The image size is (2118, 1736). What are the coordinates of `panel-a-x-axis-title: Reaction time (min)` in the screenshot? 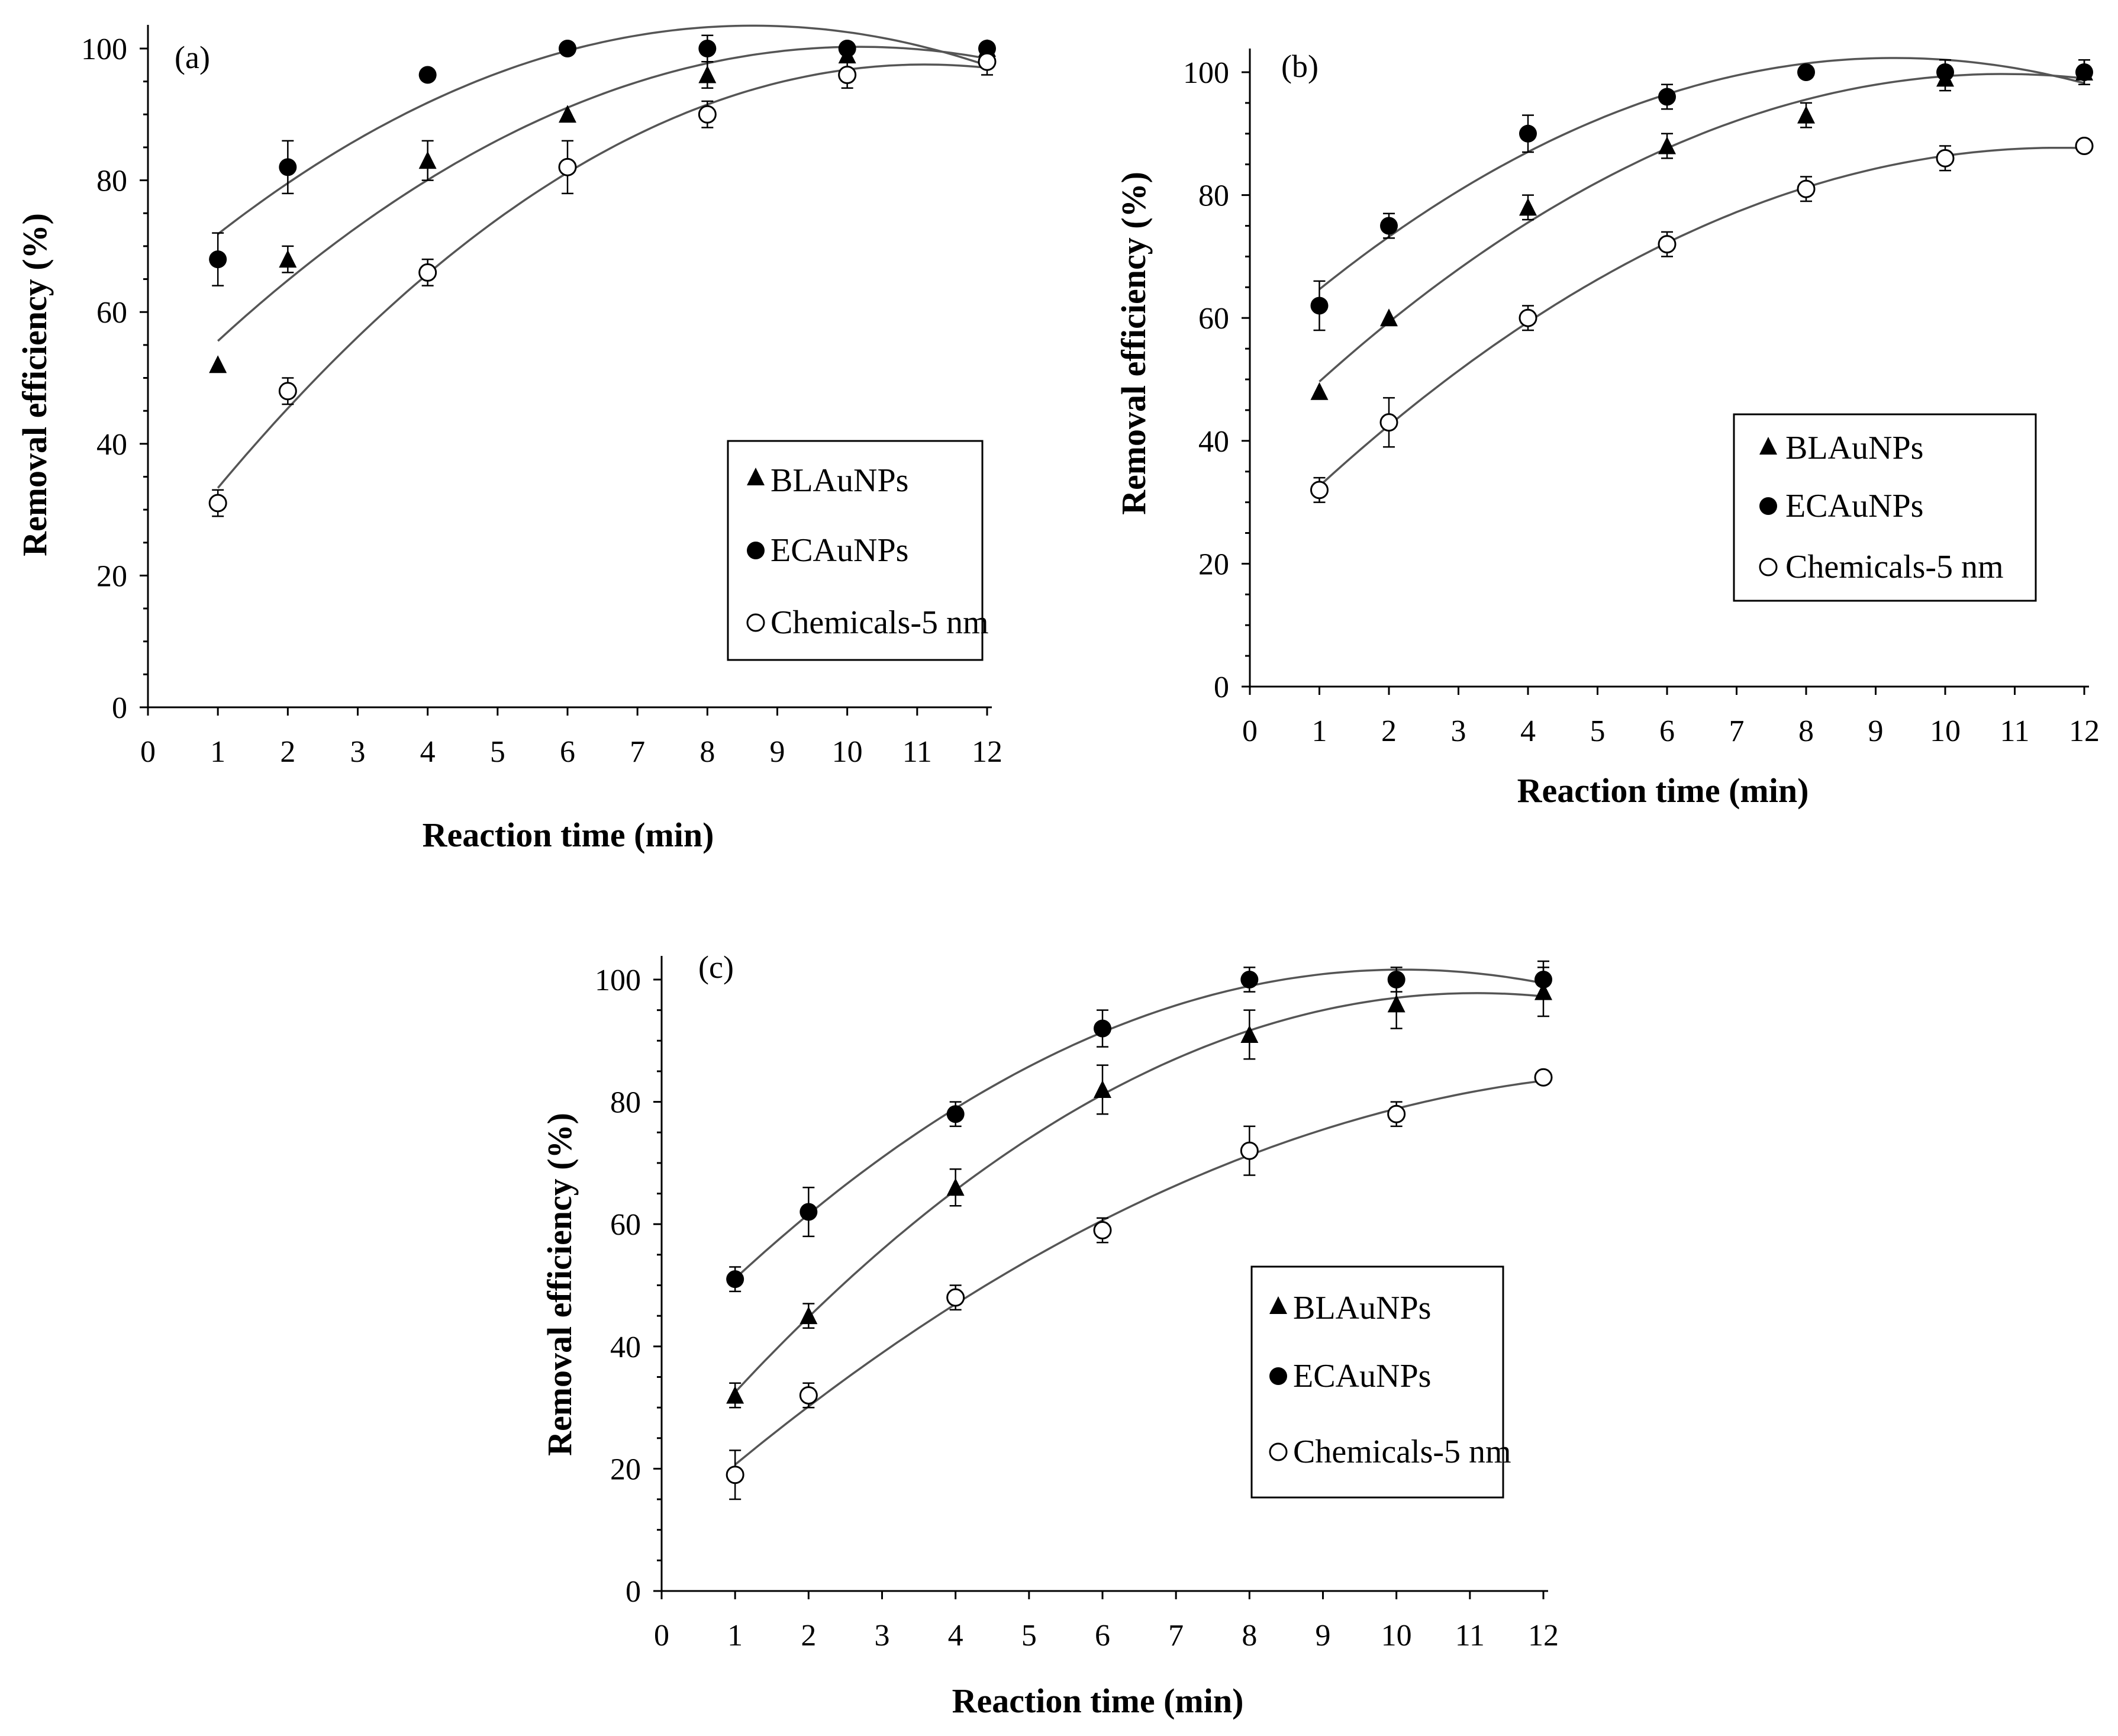 It's located at (568, 835).